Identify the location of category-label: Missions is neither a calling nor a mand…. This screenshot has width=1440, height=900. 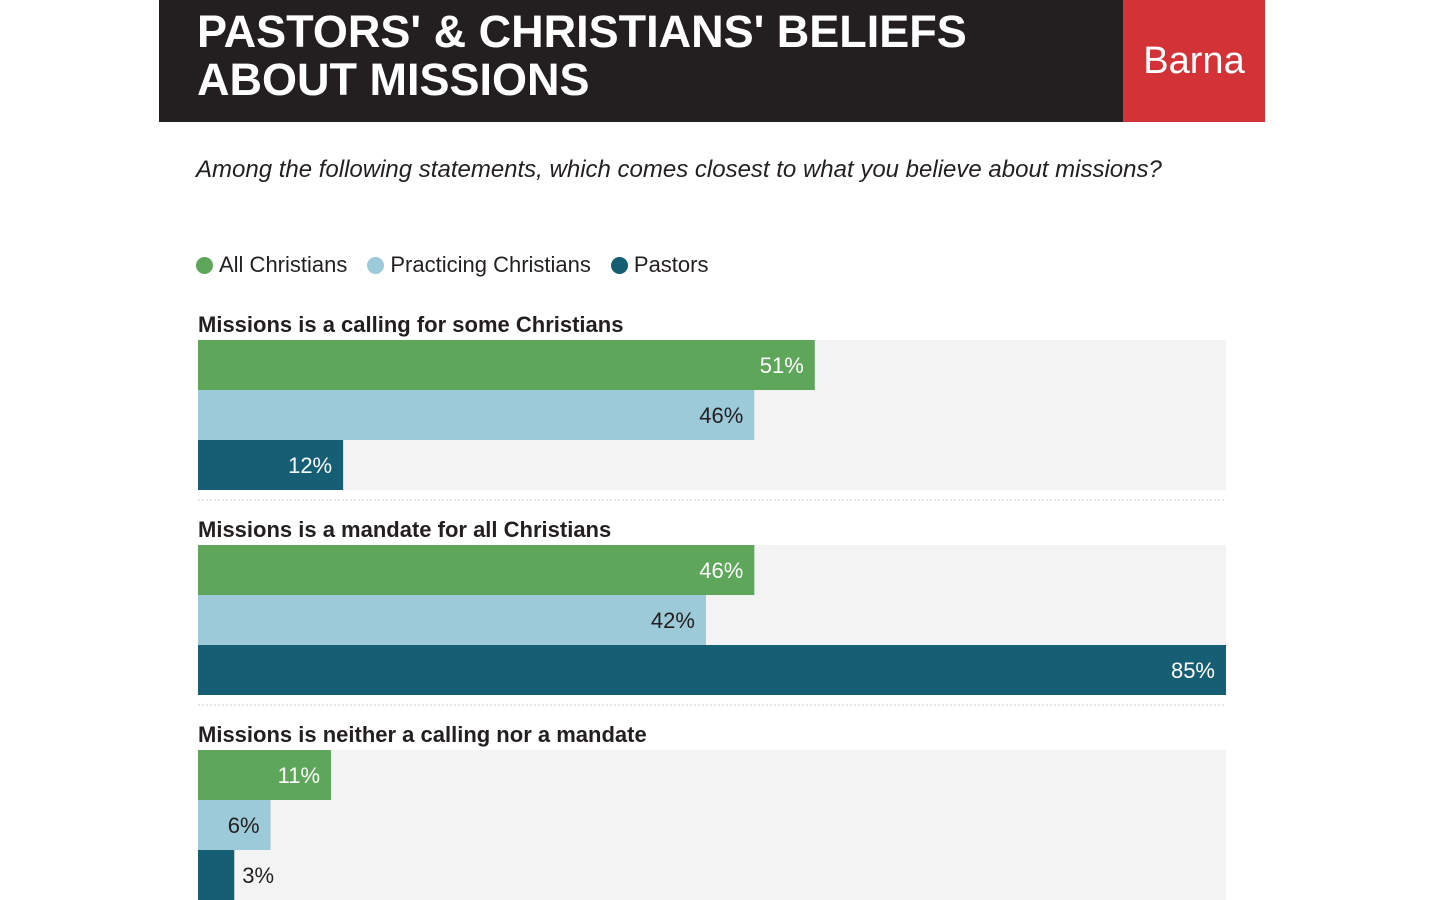
(422, 734).